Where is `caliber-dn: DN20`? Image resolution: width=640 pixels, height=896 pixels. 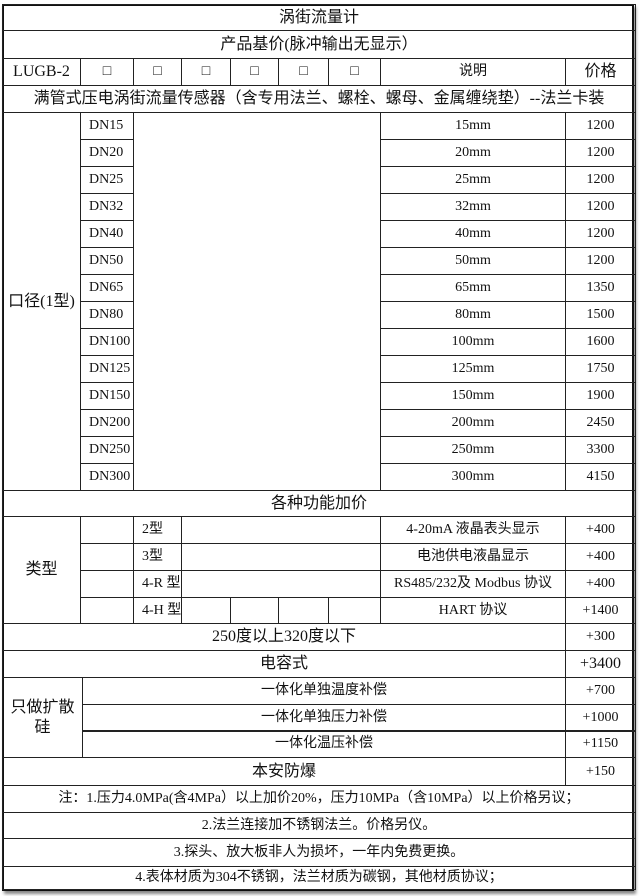 caliber-dn: DN20 is located at coordinates (107, 153).